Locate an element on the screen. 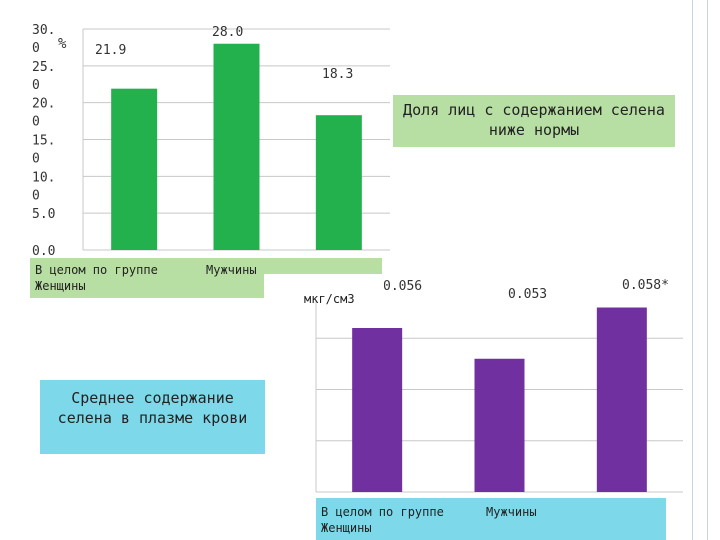  page-border is located at coordinates (700, 270).